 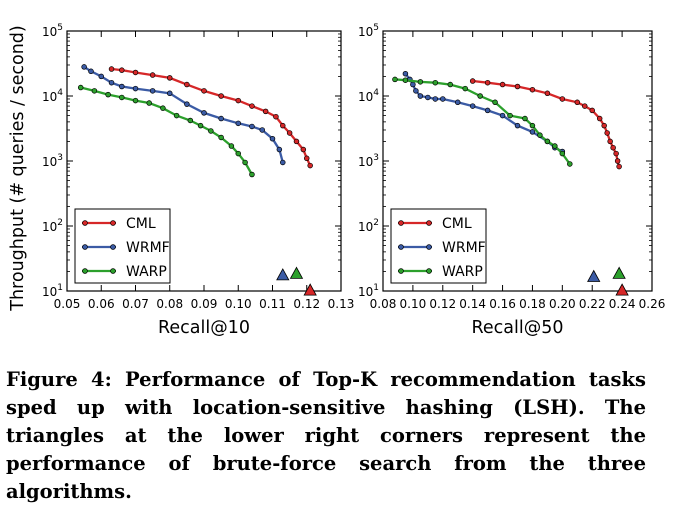 What do you see at coordinates (518, 328) in the screenshot?
I see `x-axis-label: Recall@50` at bounding box center [518, 328].